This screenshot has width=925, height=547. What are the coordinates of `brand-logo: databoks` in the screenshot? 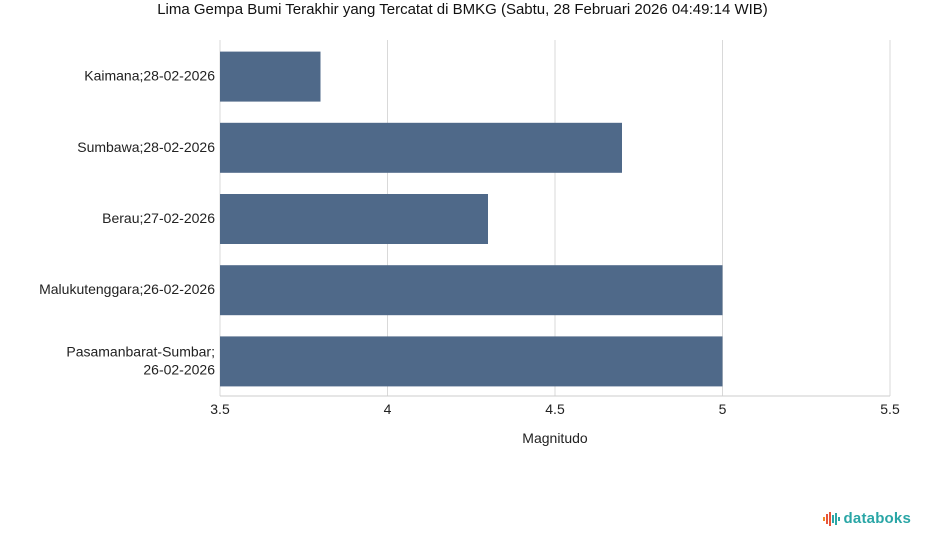 It's located at (866, 518).